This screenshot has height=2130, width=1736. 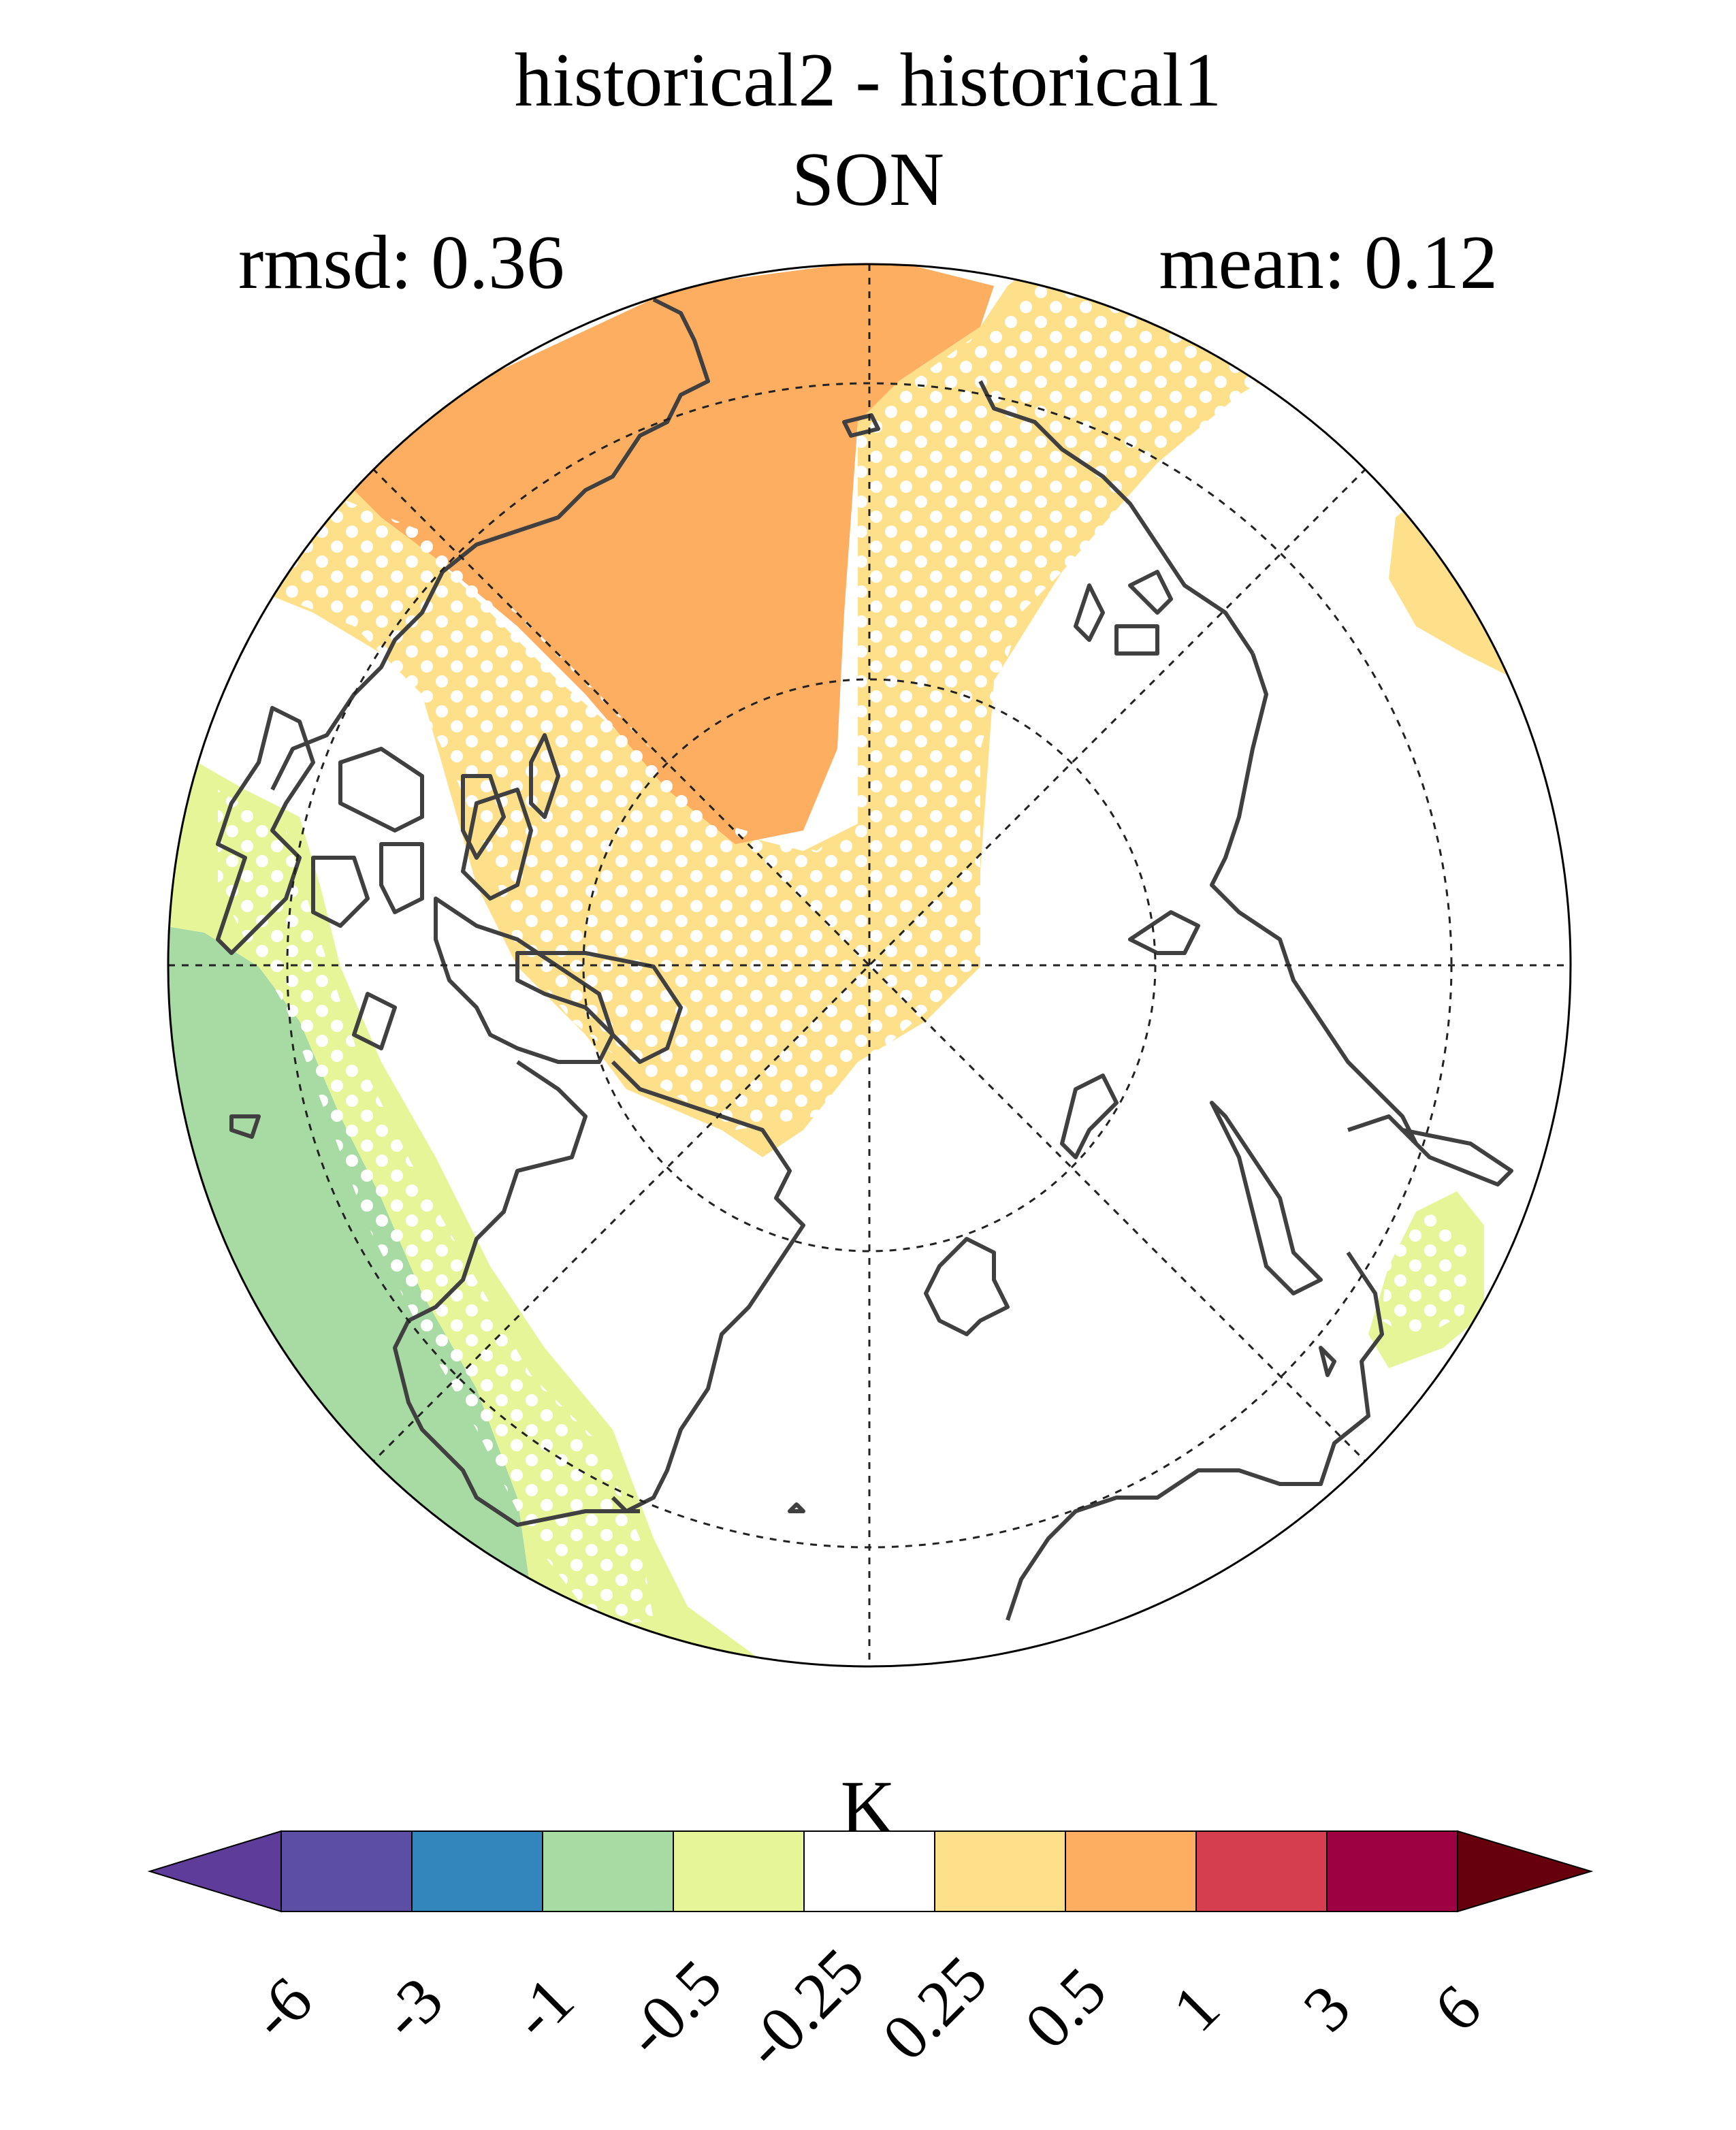 I want to click on map-title: historical2 - historical1, so click(x=868, y=80).